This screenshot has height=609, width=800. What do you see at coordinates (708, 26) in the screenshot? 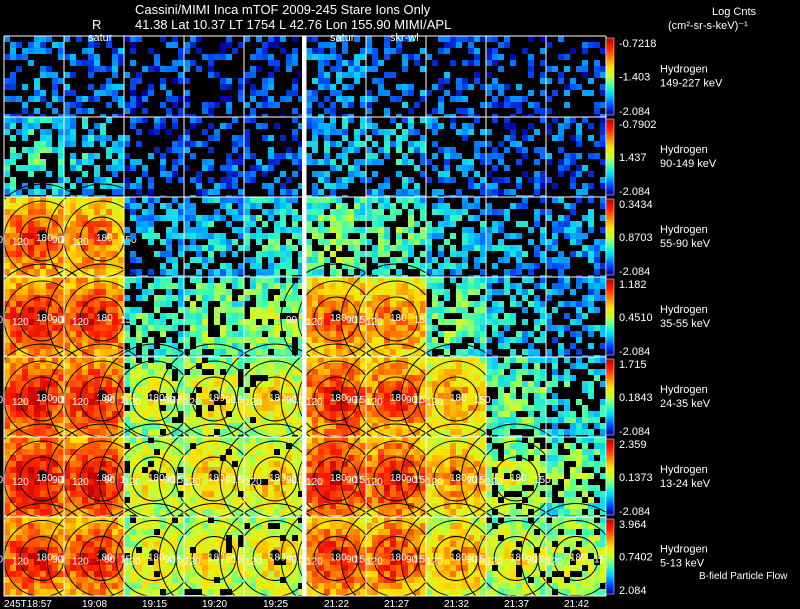
I see `colorbar-units: (cm²-sr-s-keV)⁻¹` at bounding box center [708, 26].